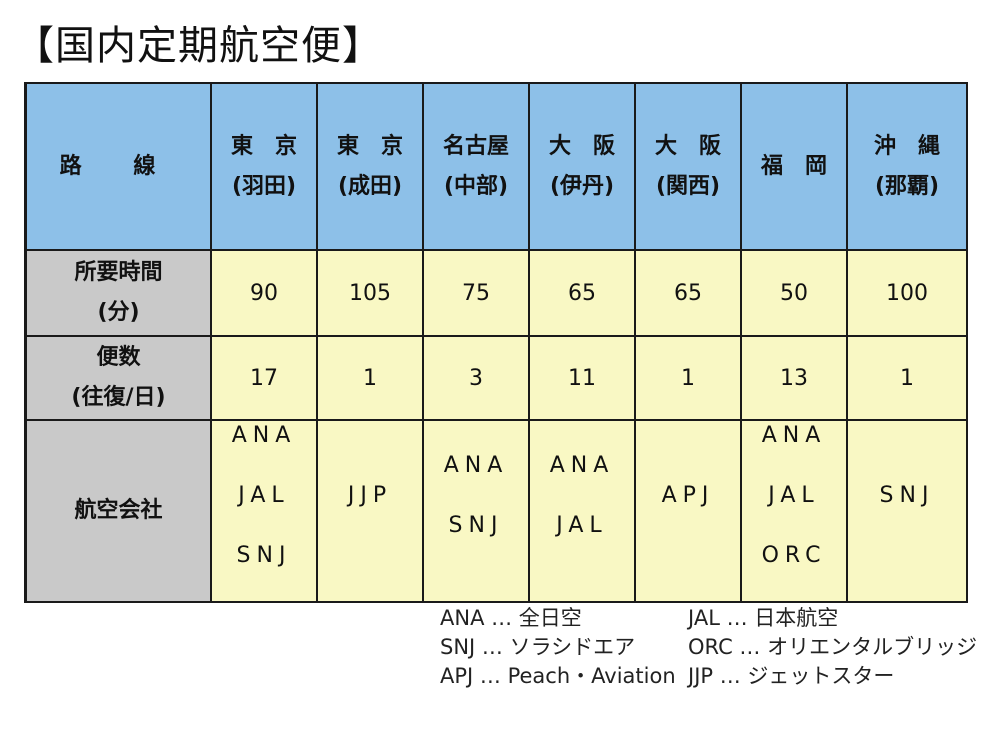 This screenshot has height=732, width=1003. What do you see at coordinates (688, 166) in the screenshot?
I see `destination-header-osaka-kansai: 大 阪 (関西)` at bounding box center [688, 166].